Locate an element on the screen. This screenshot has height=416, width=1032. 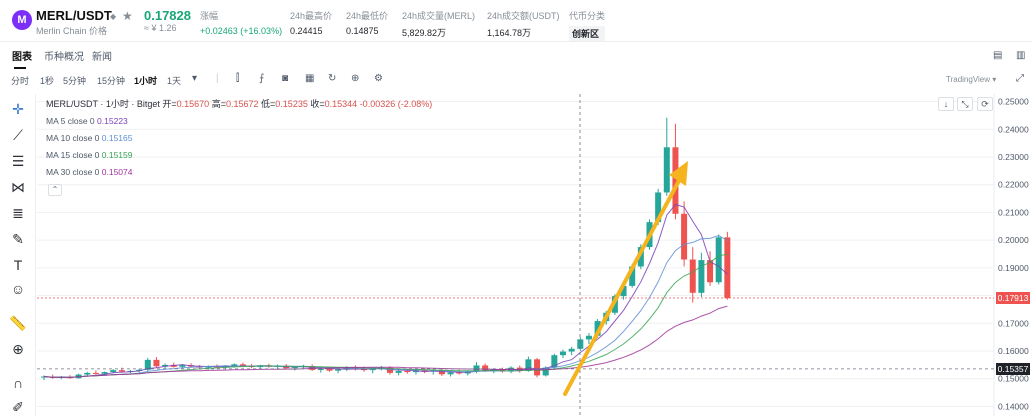
category-tag: 创新区 is located at coordinates (587, 33).